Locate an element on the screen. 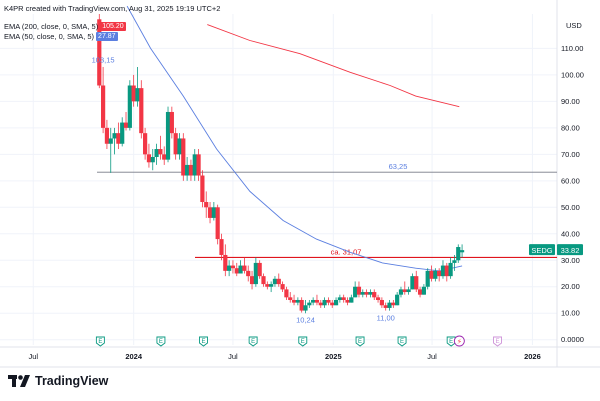 The width and height of the screenshot is (600, 401). price-annotation: 10,24 is located at coordinates (305, 320).